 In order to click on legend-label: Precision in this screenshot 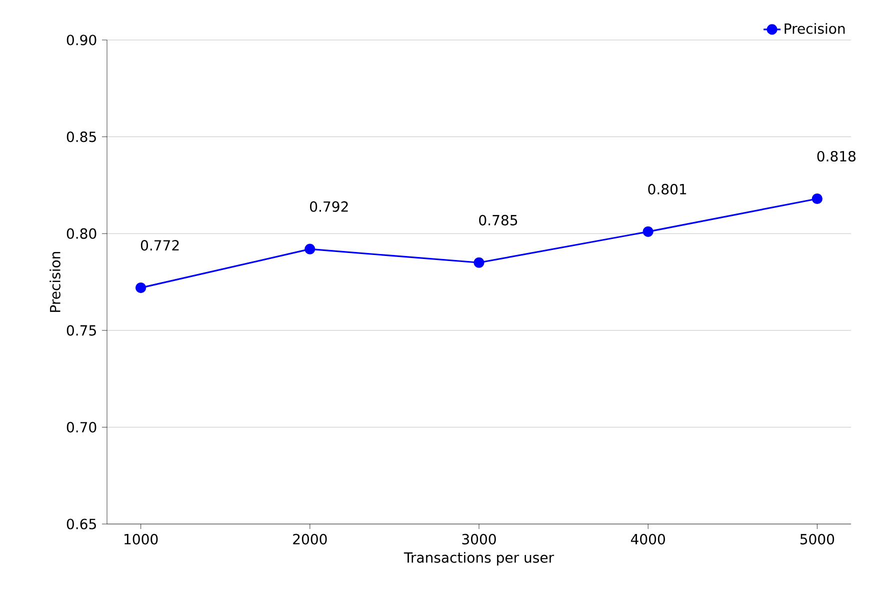, I will do `click(814, 28)`.